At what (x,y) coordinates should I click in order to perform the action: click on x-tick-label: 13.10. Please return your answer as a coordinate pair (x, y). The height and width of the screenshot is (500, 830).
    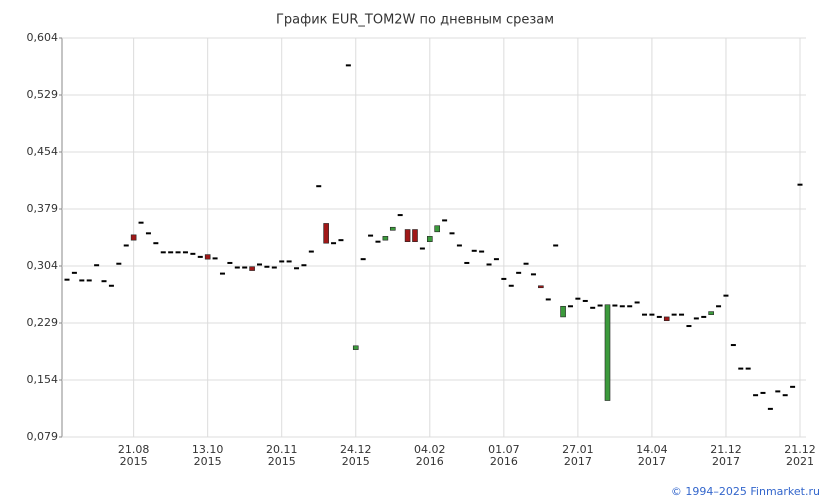
    Looking at the image, I should click on (208, 449).